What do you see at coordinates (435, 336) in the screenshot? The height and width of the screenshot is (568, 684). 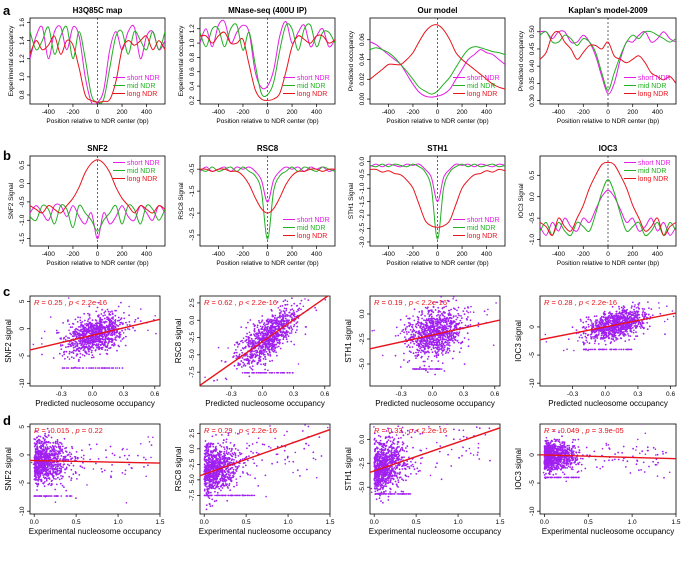 I see `plot-area` at bounding box center [435, 336].